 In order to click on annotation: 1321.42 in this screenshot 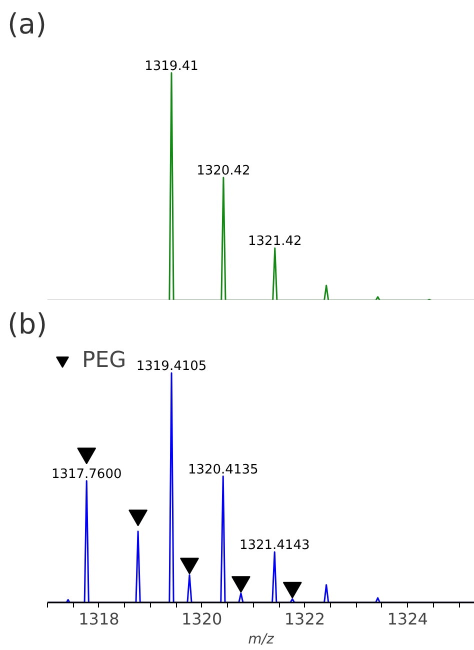, I will do `click(275, 242)`.